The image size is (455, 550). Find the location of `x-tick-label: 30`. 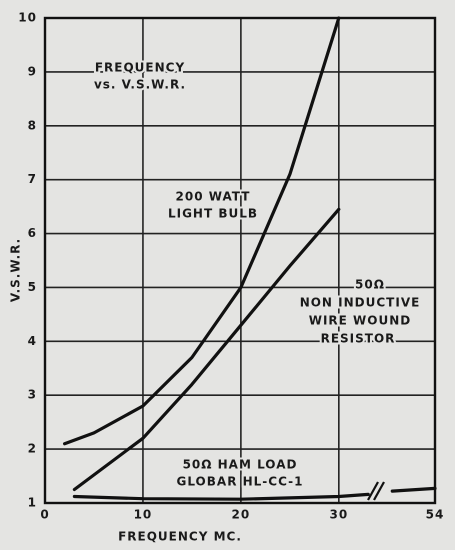

x-tick-label: 30 is located at coordinates (338, 515).